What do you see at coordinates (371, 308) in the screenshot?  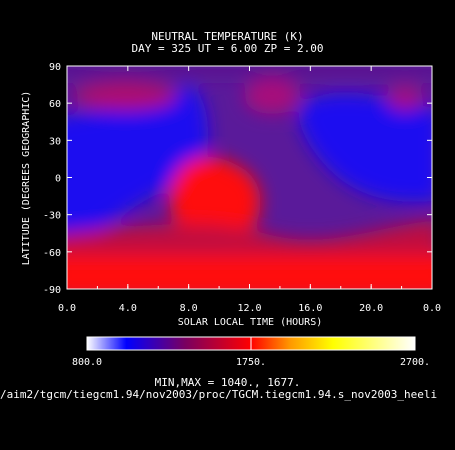 I see `x-tick-label: 20.0` at bounding box center [371, 308].